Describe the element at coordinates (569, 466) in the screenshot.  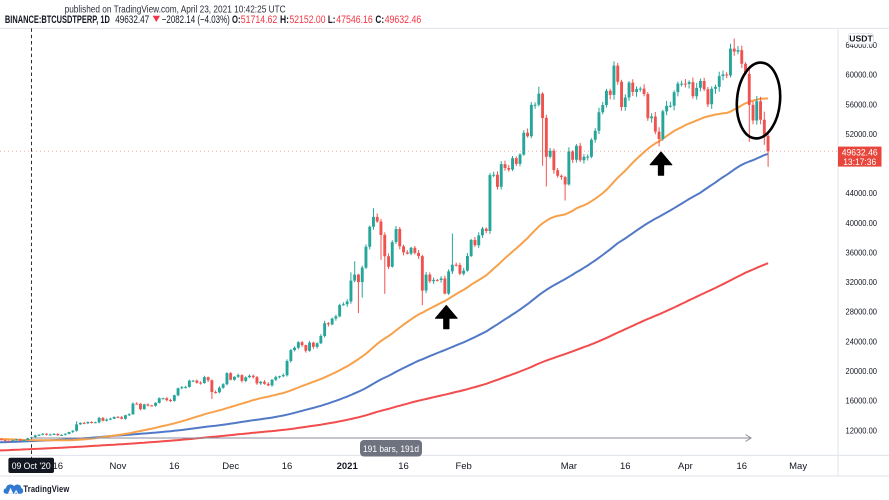
I see `svg-text: Mar` at that location.